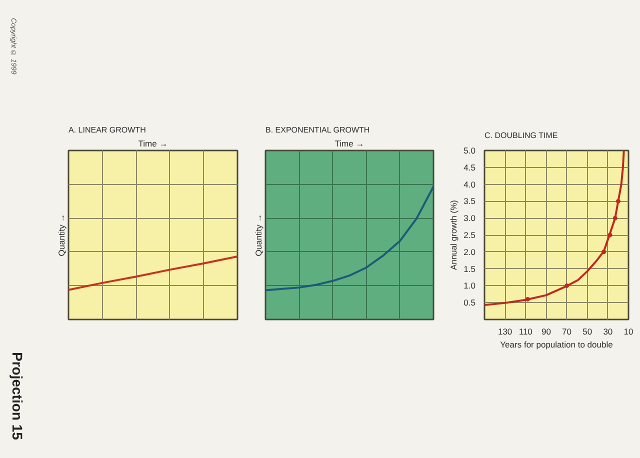  Describe the element at coordinates (521, 135) in the screenshot. I see `chart-title: C. DOUBLING TIME` at that location.